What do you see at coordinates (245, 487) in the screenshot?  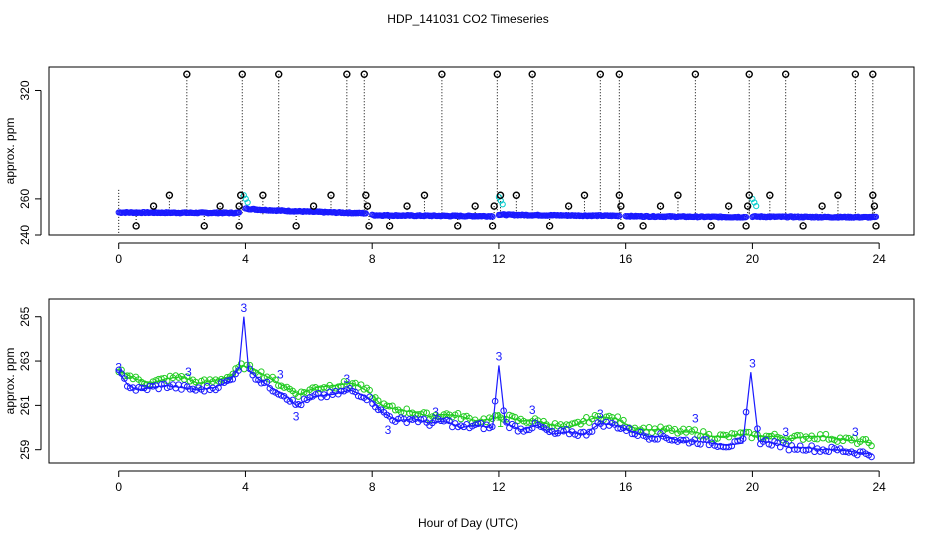 I see `x-tick-label: 4` at bounding box center [245, 487].